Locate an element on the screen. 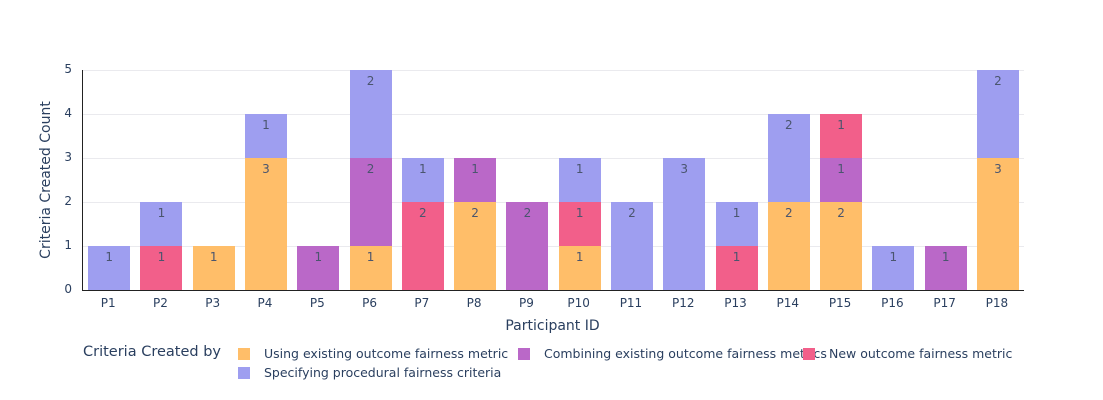  legend-swatch-icon is located at coordinates (809, 353).